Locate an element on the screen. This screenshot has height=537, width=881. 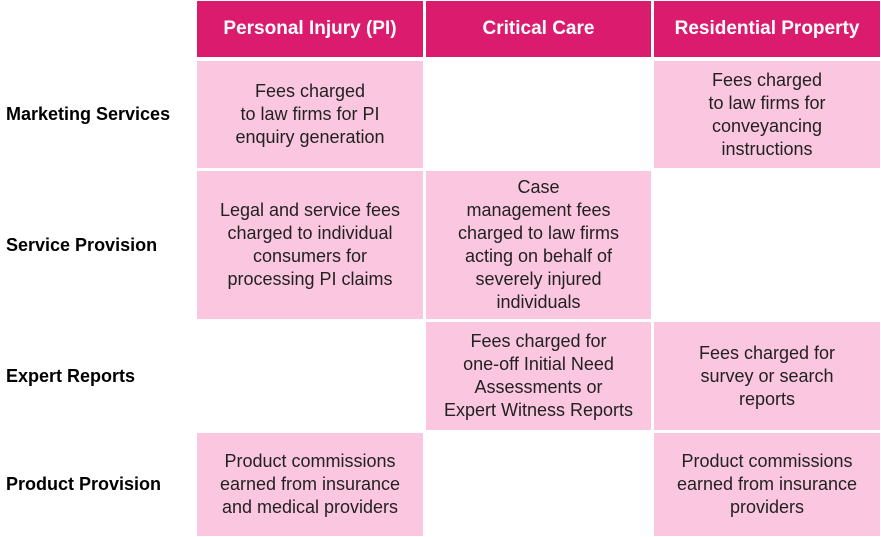
row-label-service-provision: Service Provision is located at coordinates (82, 244).